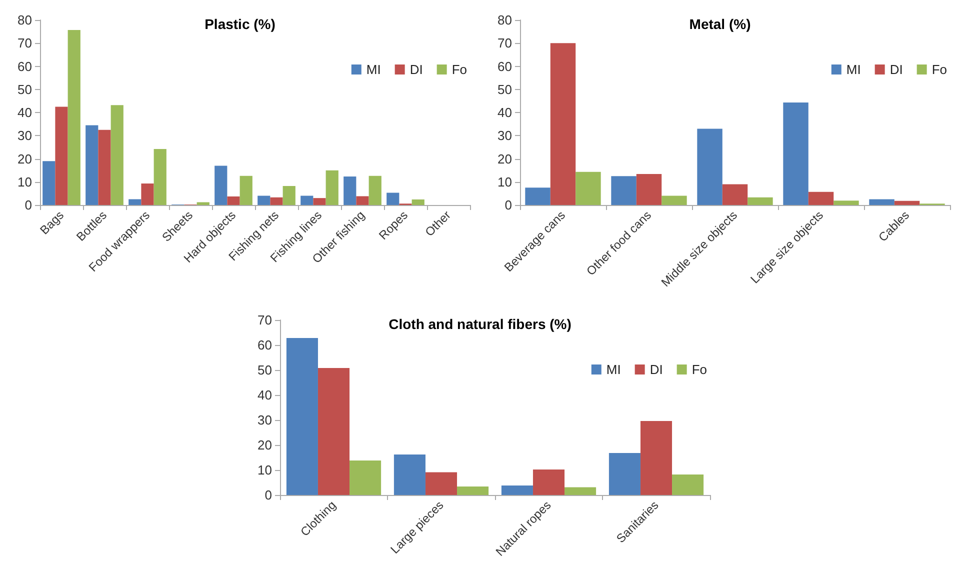 The width and height of the screenshot is (960, 585). Describe the element at coordinates (480, 324) in the screenshot. I see `chart-title: Cloth and natural fibers (%)` at that location.